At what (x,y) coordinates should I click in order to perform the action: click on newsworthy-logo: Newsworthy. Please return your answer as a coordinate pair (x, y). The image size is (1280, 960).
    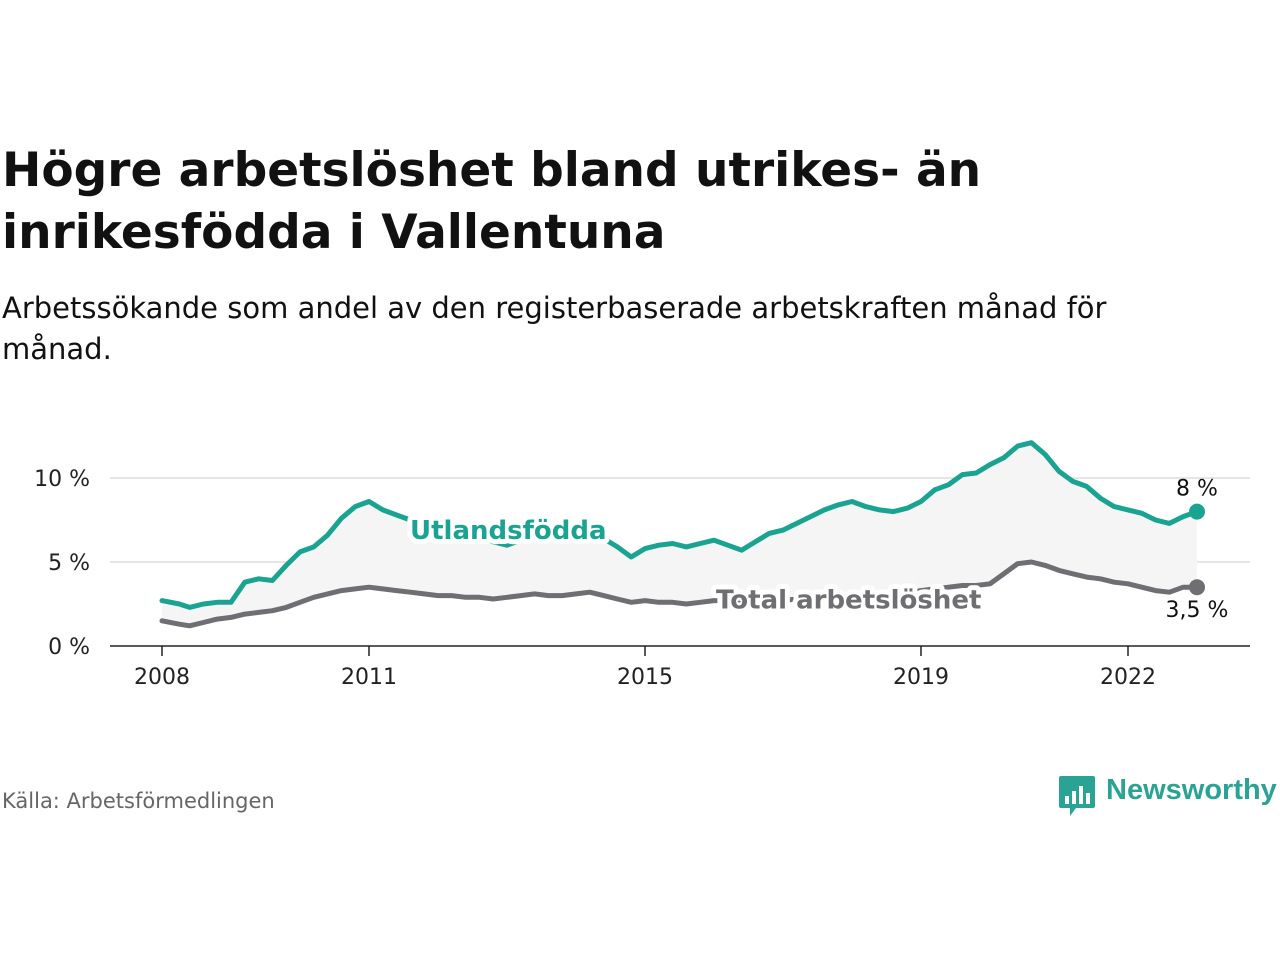
    Looking at the image, I should click on (1168, 795).